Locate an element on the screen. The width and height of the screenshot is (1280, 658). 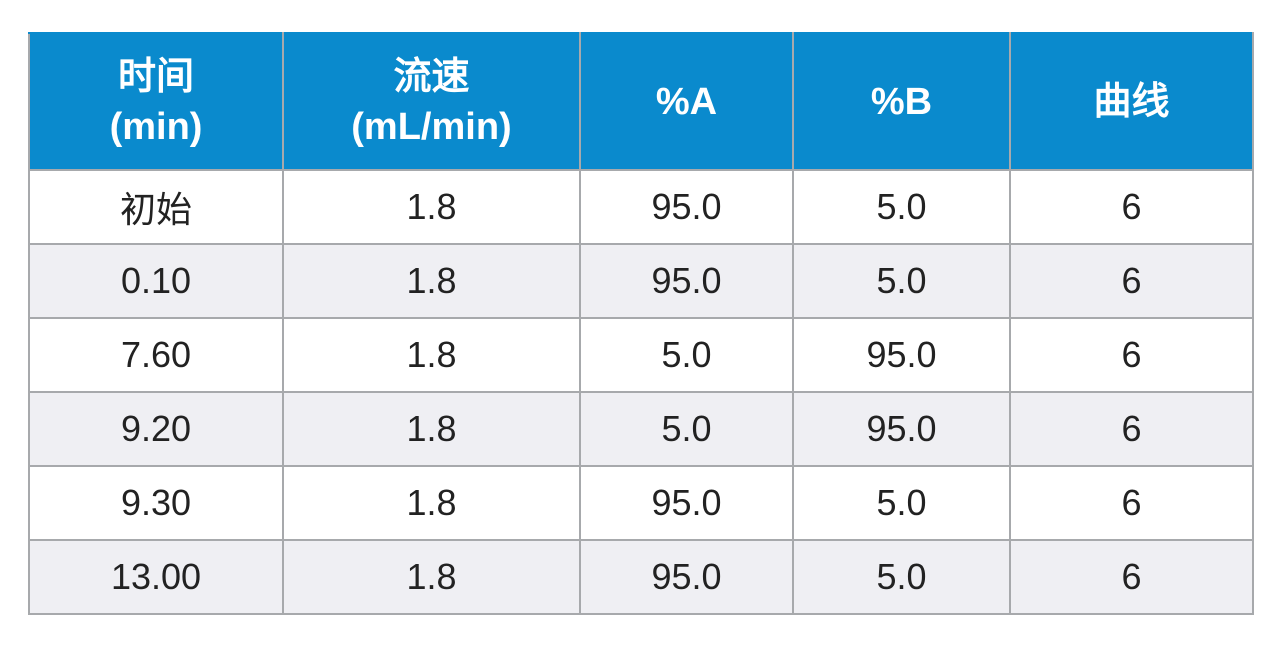
header-curve: 曲线 is located at coordinates (1131, 101).